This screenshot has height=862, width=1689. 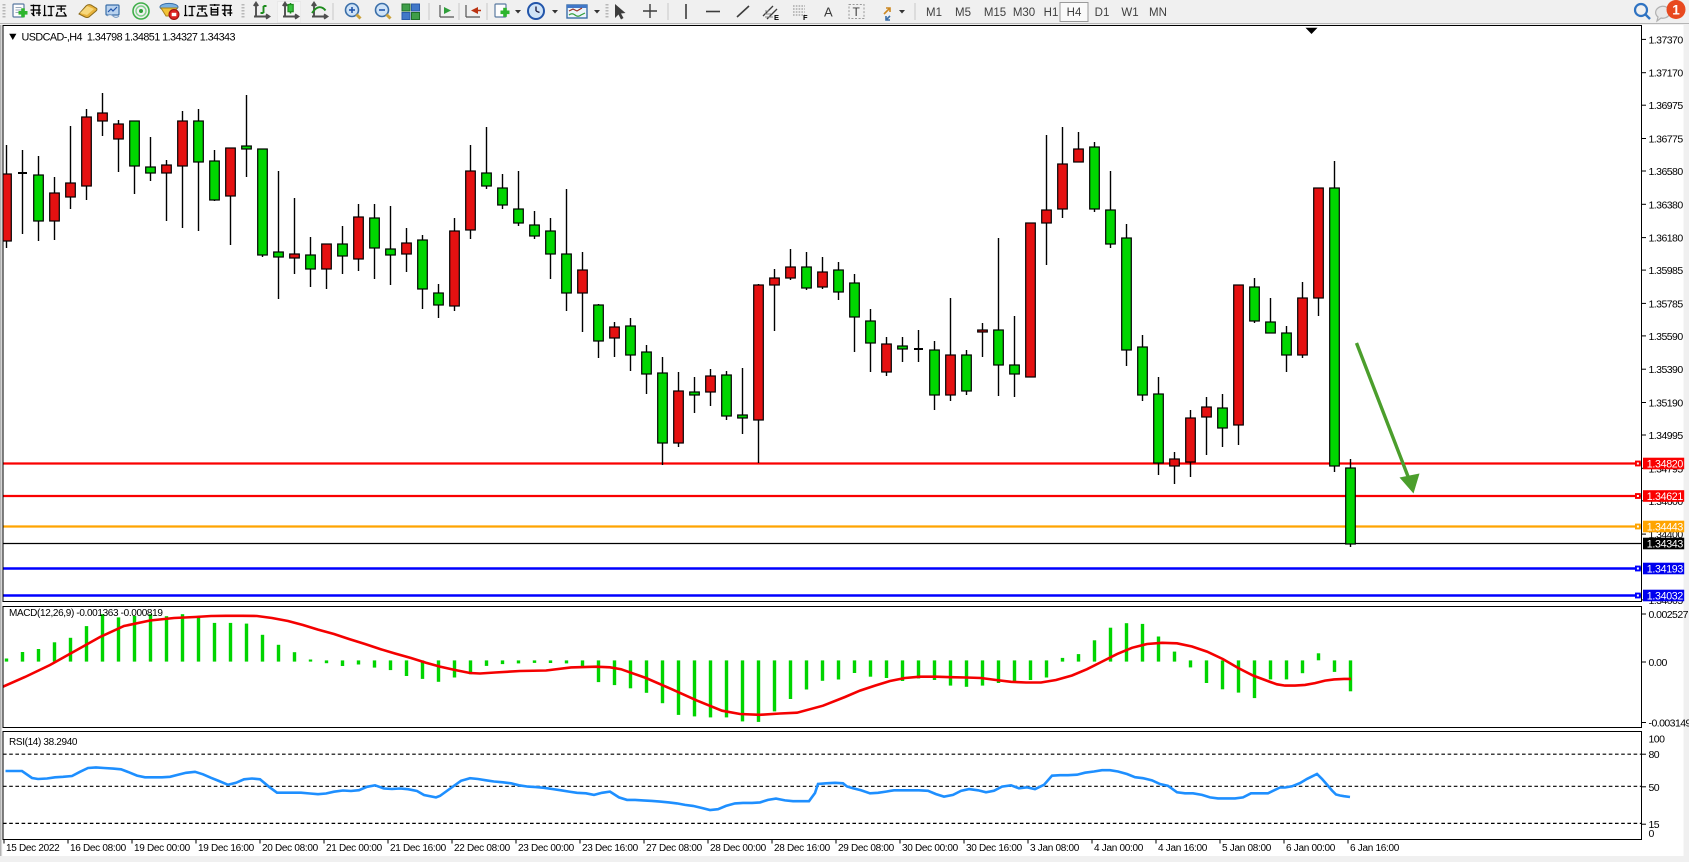 I want to click on svg-text: 28 Dec 16:00, so click(x=802, y=848).